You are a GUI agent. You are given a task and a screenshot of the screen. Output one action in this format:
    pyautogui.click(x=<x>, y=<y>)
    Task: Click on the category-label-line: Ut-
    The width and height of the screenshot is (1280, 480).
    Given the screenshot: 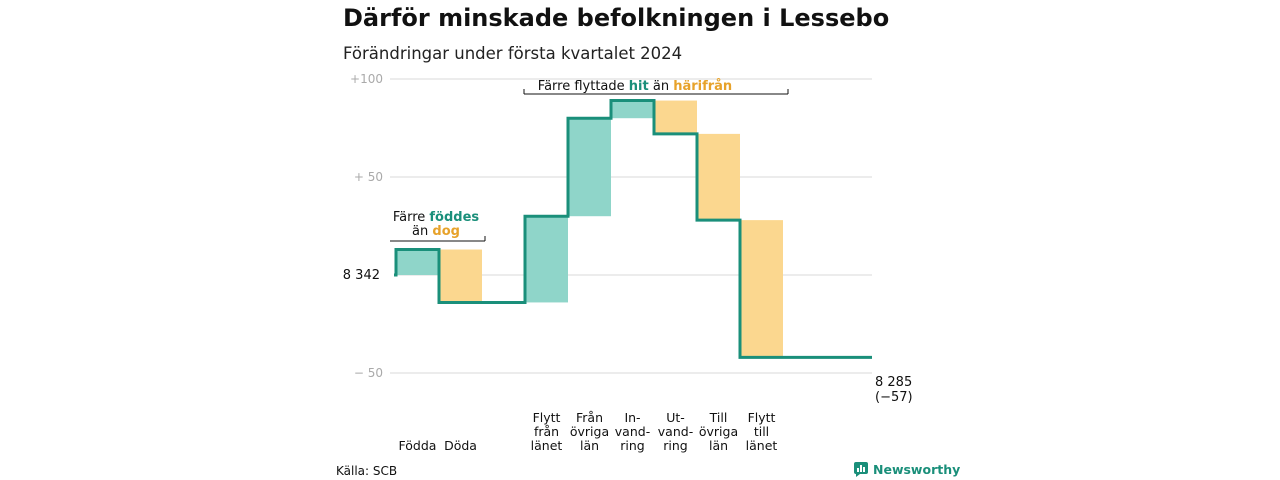 What is the action you would take?
    pyautogui.click(x=675, y=417)
    